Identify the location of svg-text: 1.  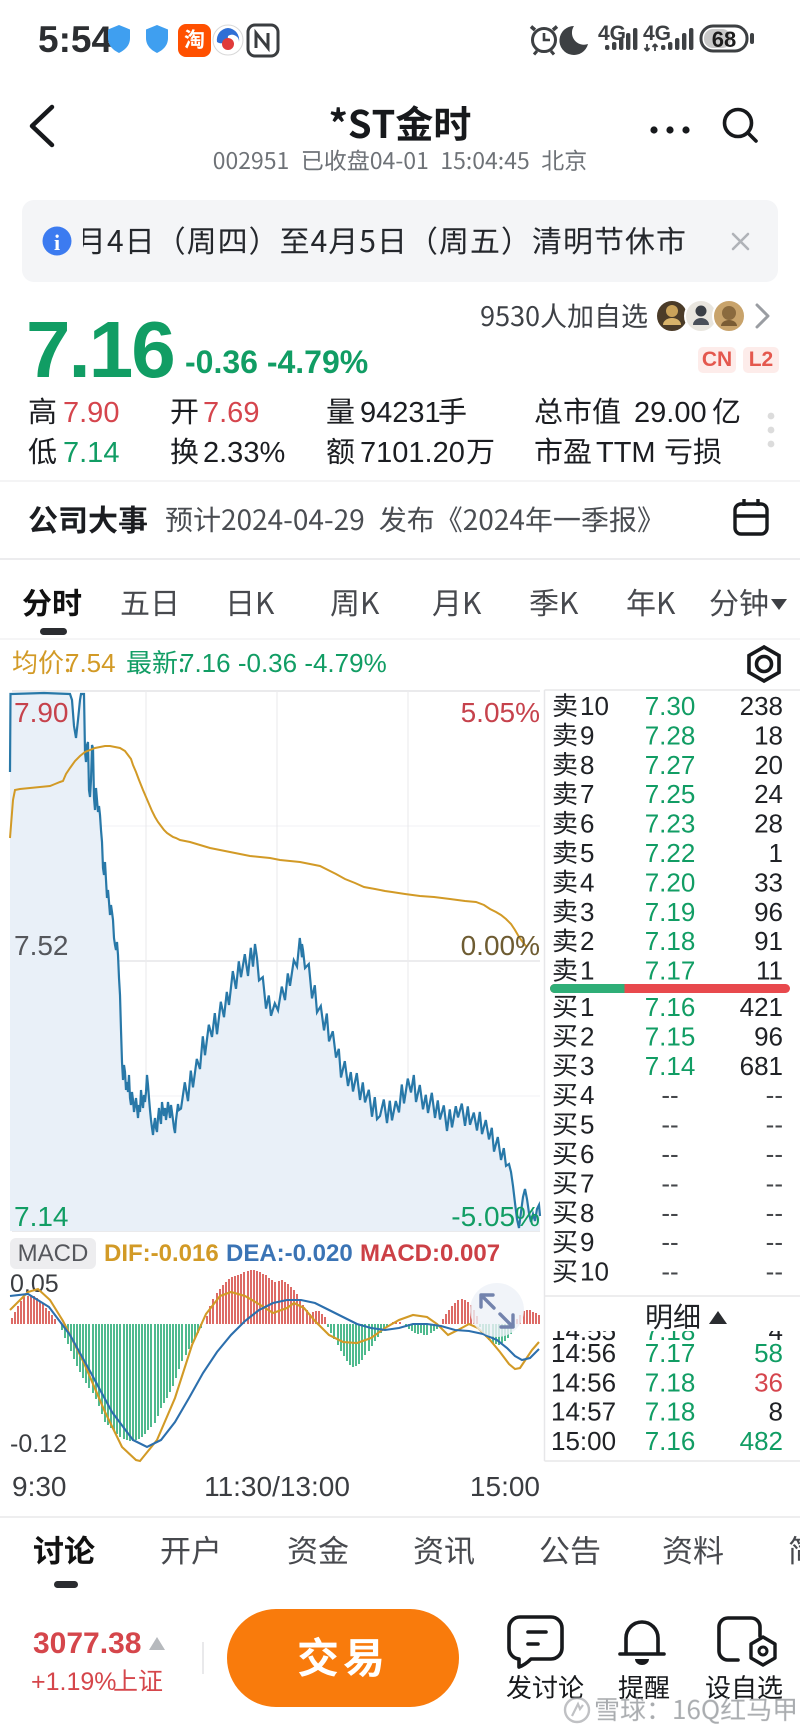
(587, 1007).